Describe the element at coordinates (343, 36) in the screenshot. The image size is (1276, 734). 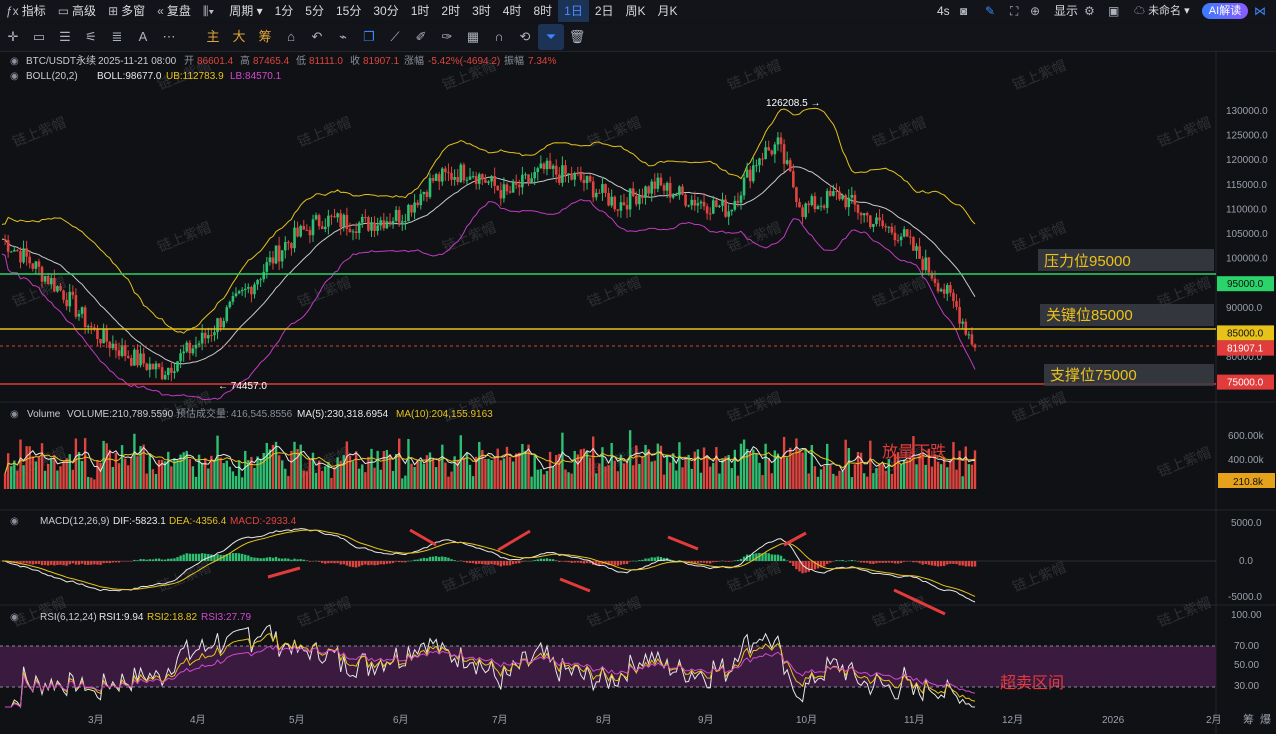
I see `lock-icon: ⌁` at that location.